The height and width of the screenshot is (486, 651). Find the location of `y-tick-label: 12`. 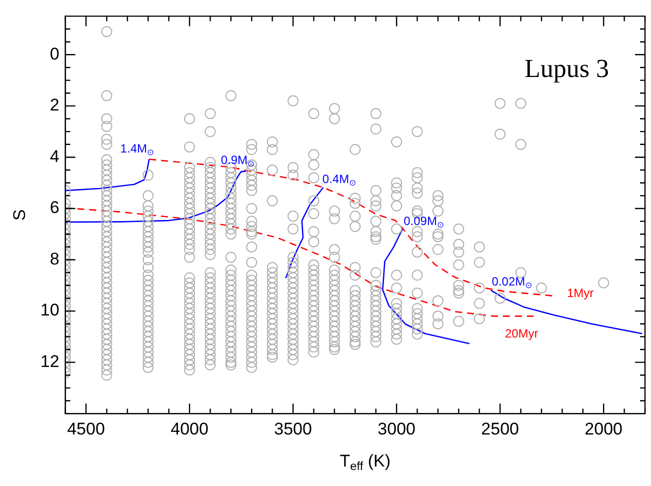

y-tick-label: 12 is located at coordinates (50, 362).